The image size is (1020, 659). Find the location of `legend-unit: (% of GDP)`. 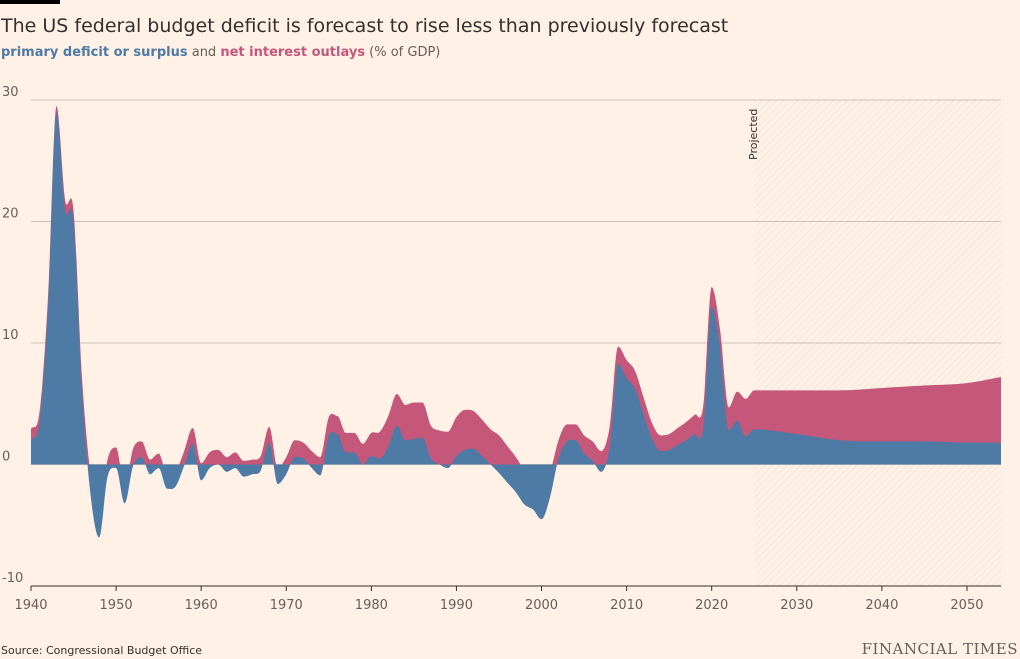

legend-unit: (% of GDP) is located at coordinates (403, 52).